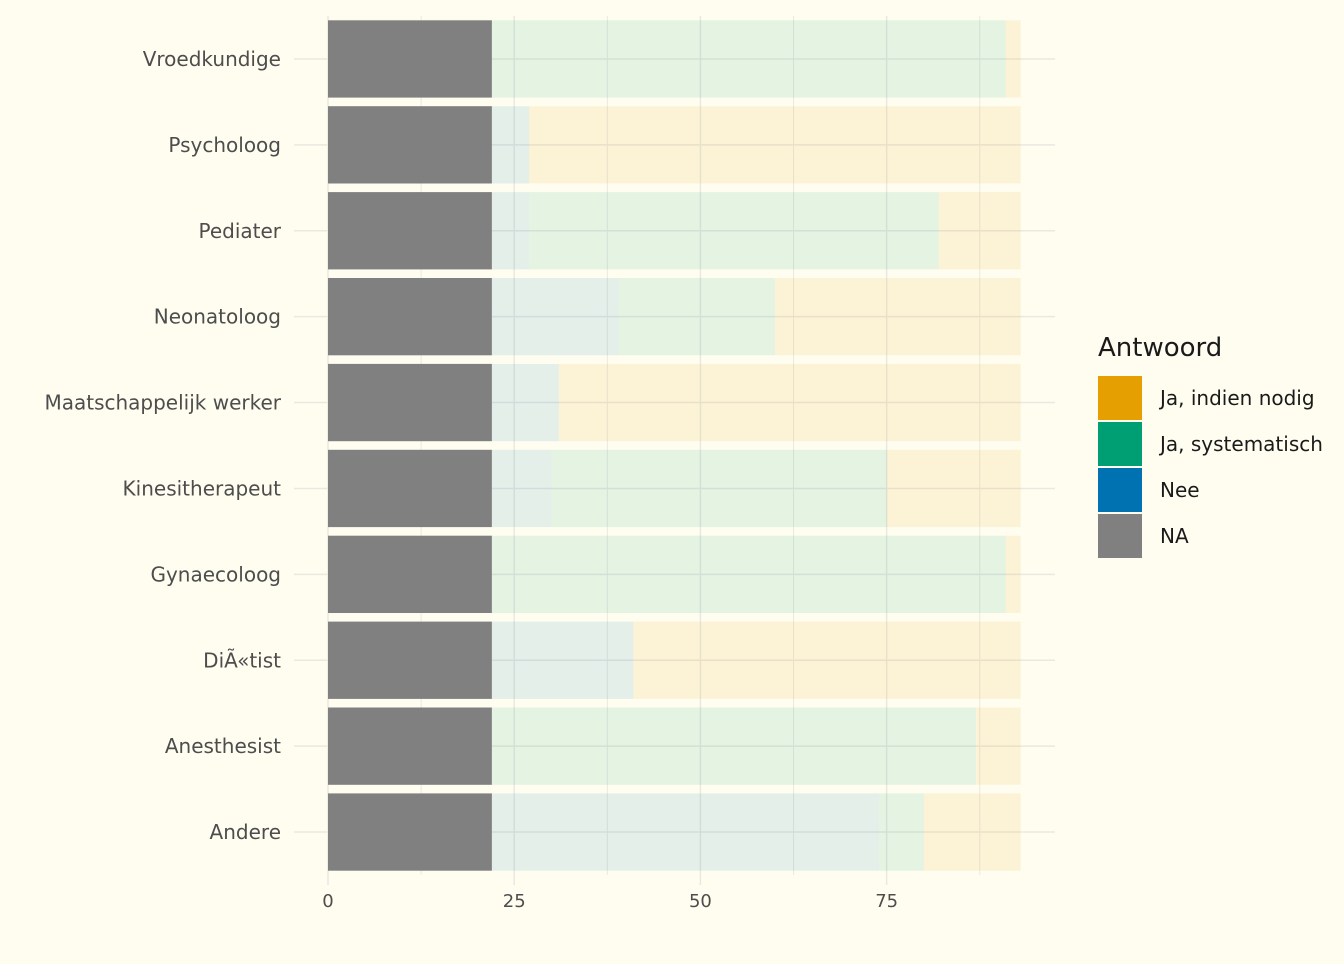 This screenshot has height=964, width=1344. I want to click on bar-maatschappelijk-werker-nee, so click(525, 402).